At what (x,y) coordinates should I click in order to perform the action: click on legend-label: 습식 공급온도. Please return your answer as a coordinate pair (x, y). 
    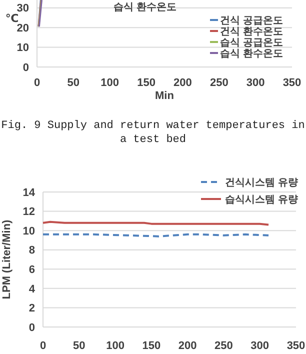
    Looking at the image, I should click on (251, 43).